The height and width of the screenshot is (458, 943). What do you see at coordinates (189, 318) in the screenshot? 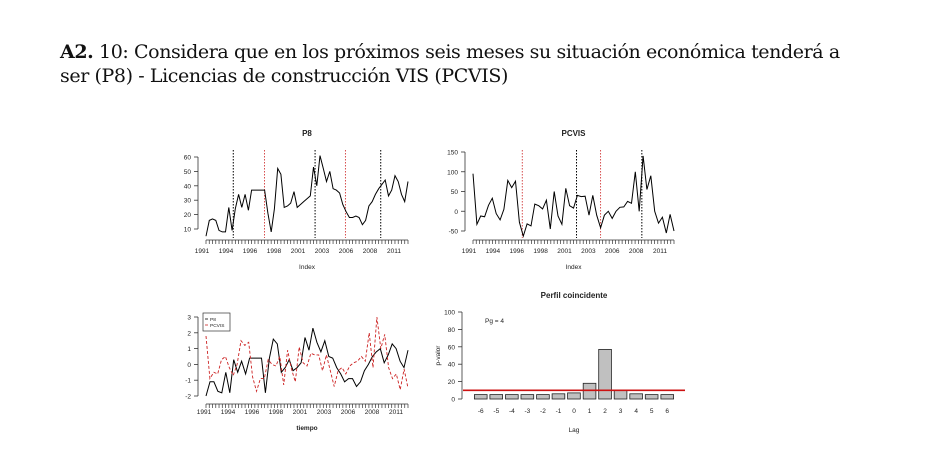
I see `y-tick-label: 3` at bounding box center [189, 318].